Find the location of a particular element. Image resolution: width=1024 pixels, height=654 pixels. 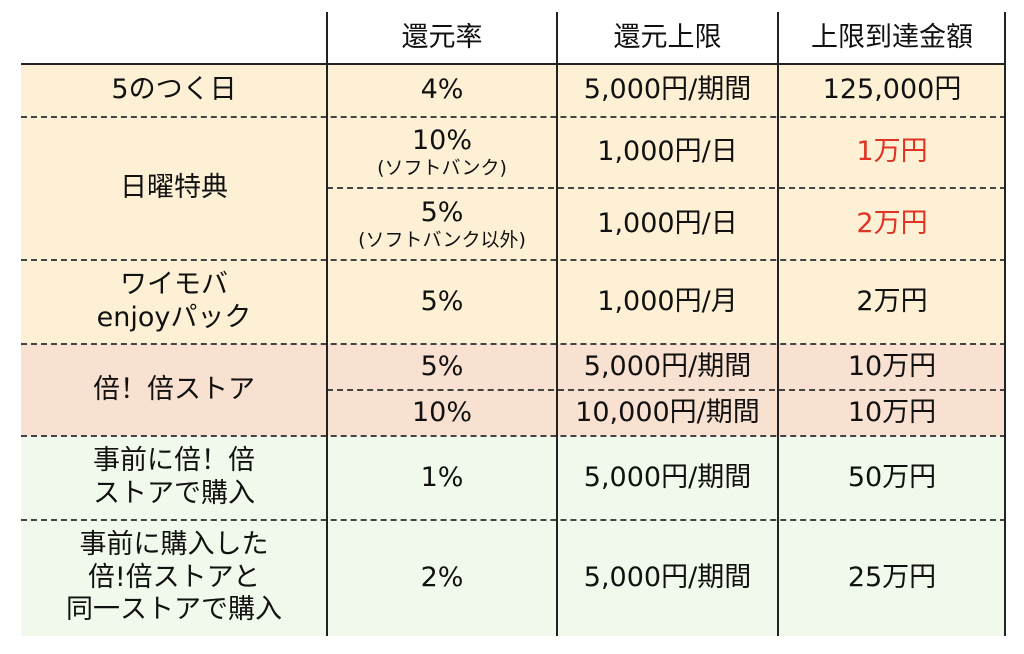

header-rate: 還元率 is located at coordinates (442, 37).